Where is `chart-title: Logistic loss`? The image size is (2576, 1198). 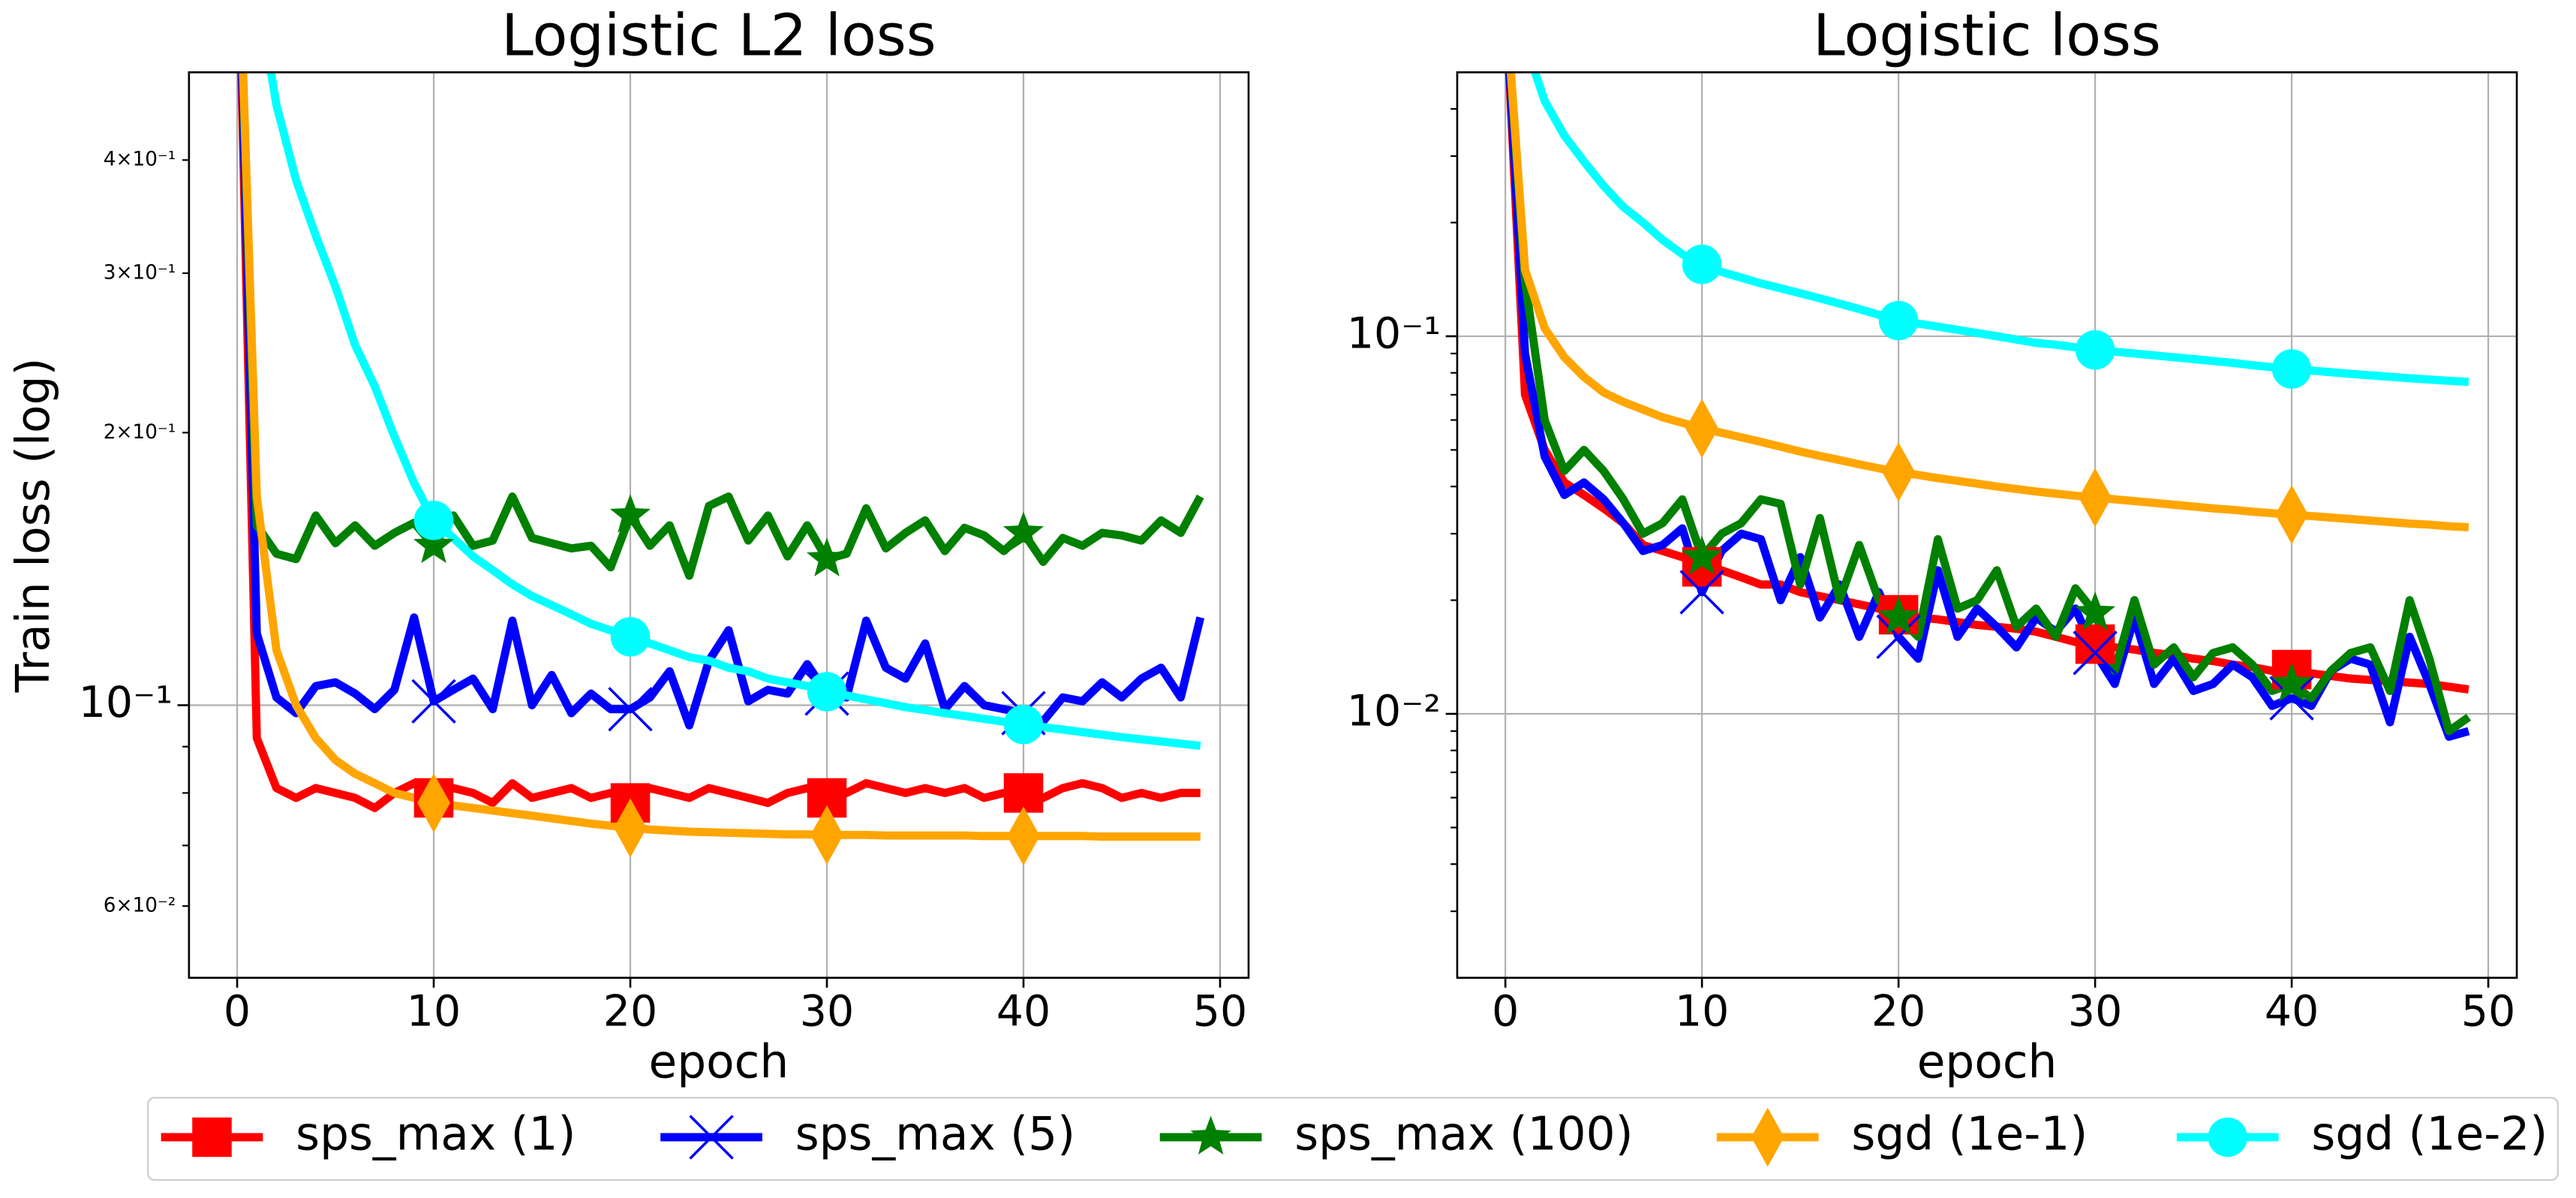 chart-title: Logistic loss is located at coordinates (1987, 36).